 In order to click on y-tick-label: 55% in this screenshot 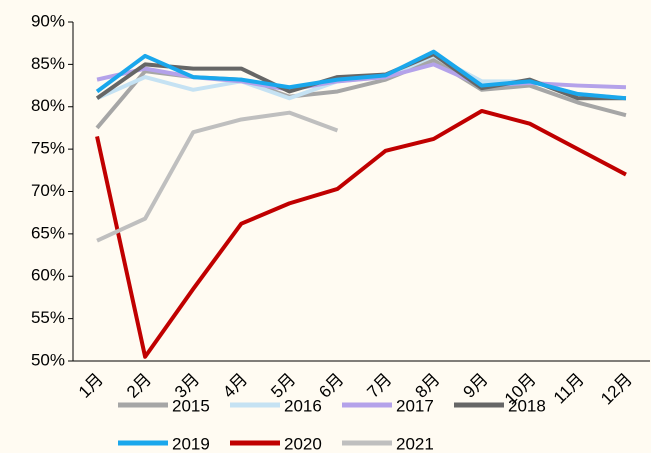, I will do `click(48, 317)`.